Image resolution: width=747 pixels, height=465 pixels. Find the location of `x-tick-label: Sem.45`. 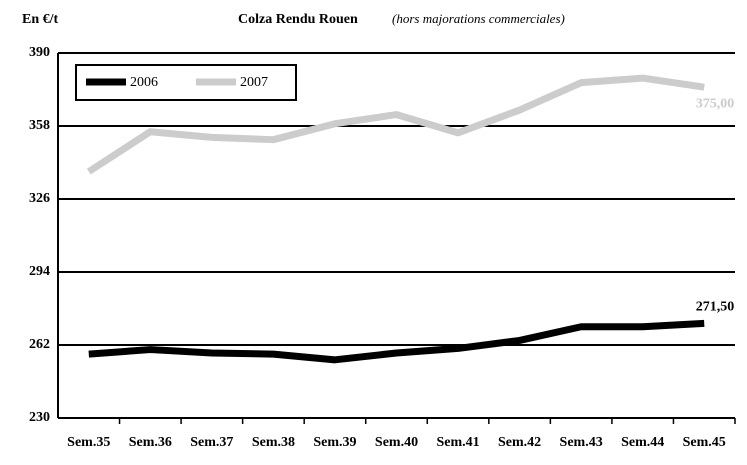

x-tick-label: Sem.45 is located at coordinates (704, 442).